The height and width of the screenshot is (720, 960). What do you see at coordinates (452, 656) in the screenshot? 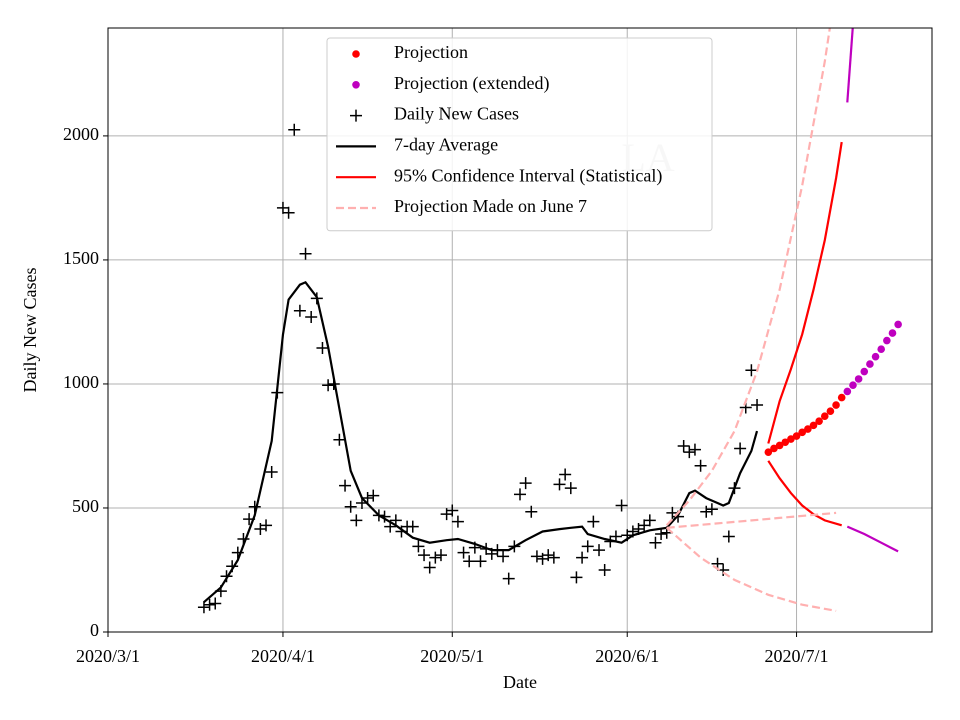
I see `x-tick-label: 2020/5/1` at bounding box center [452, 656].